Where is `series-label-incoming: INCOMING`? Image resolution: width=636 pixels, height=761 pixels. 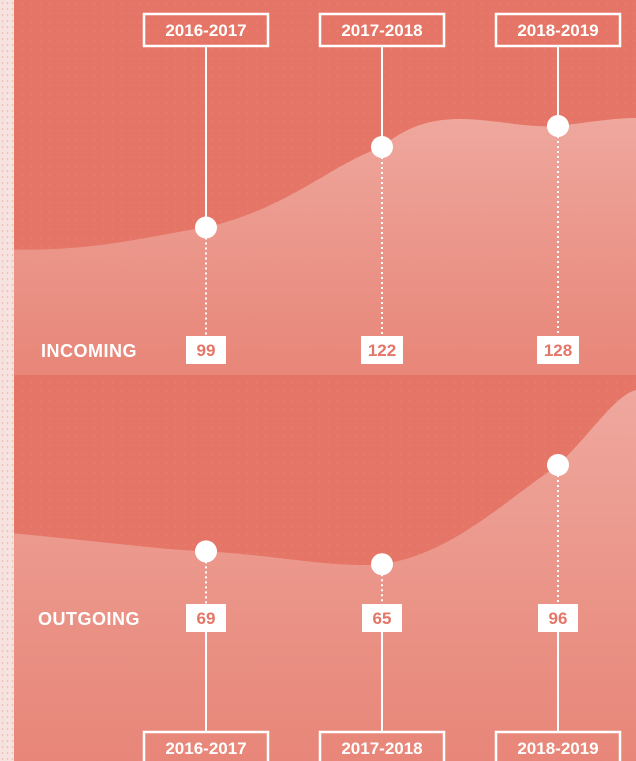 series-label-incoming: INCOMING is located at coordinates (89, 351).